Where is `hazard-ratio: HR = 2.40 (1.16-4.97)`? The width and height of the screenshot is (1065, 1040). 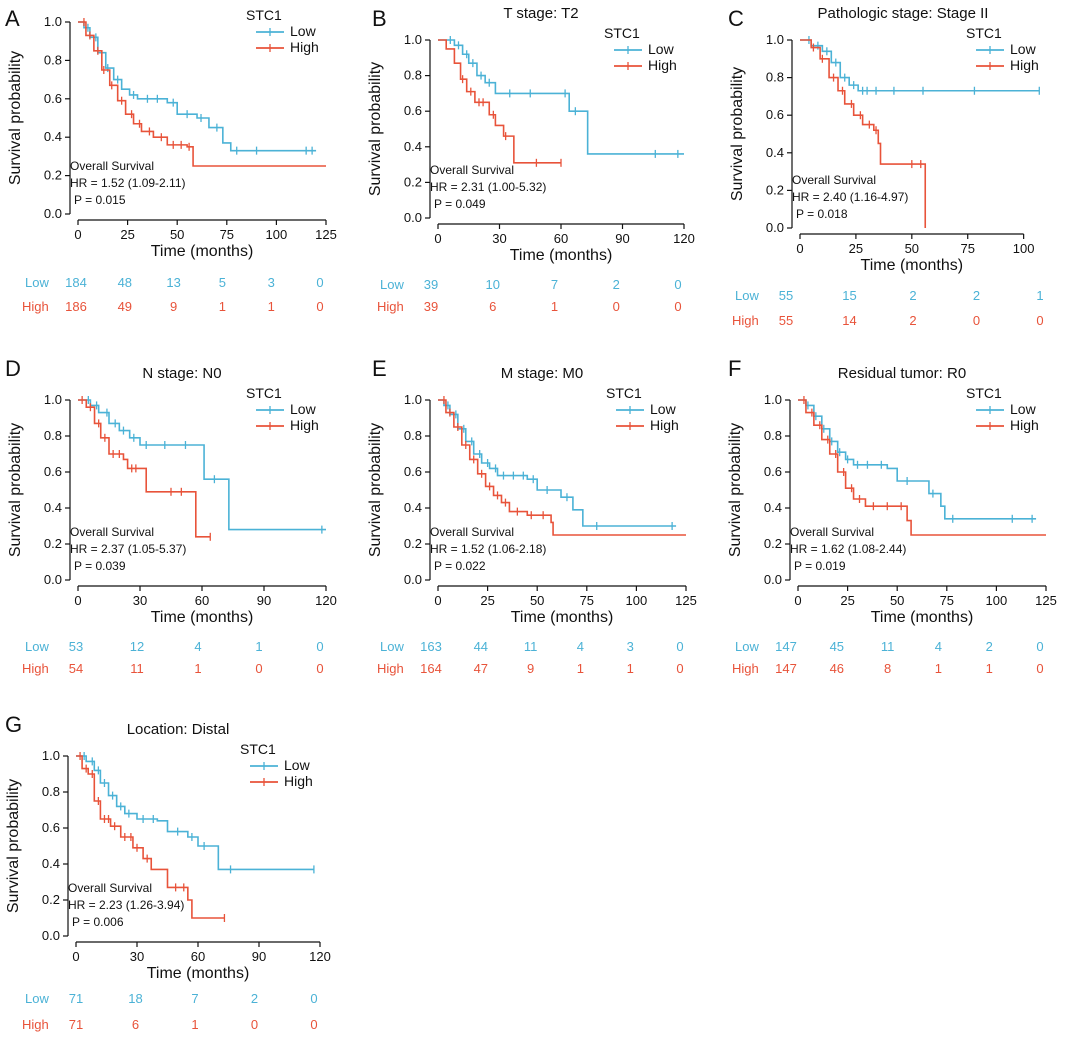 hazard-ratio: HR = 2.40 (1.16-4.97) is located at coordinates (850, 197).